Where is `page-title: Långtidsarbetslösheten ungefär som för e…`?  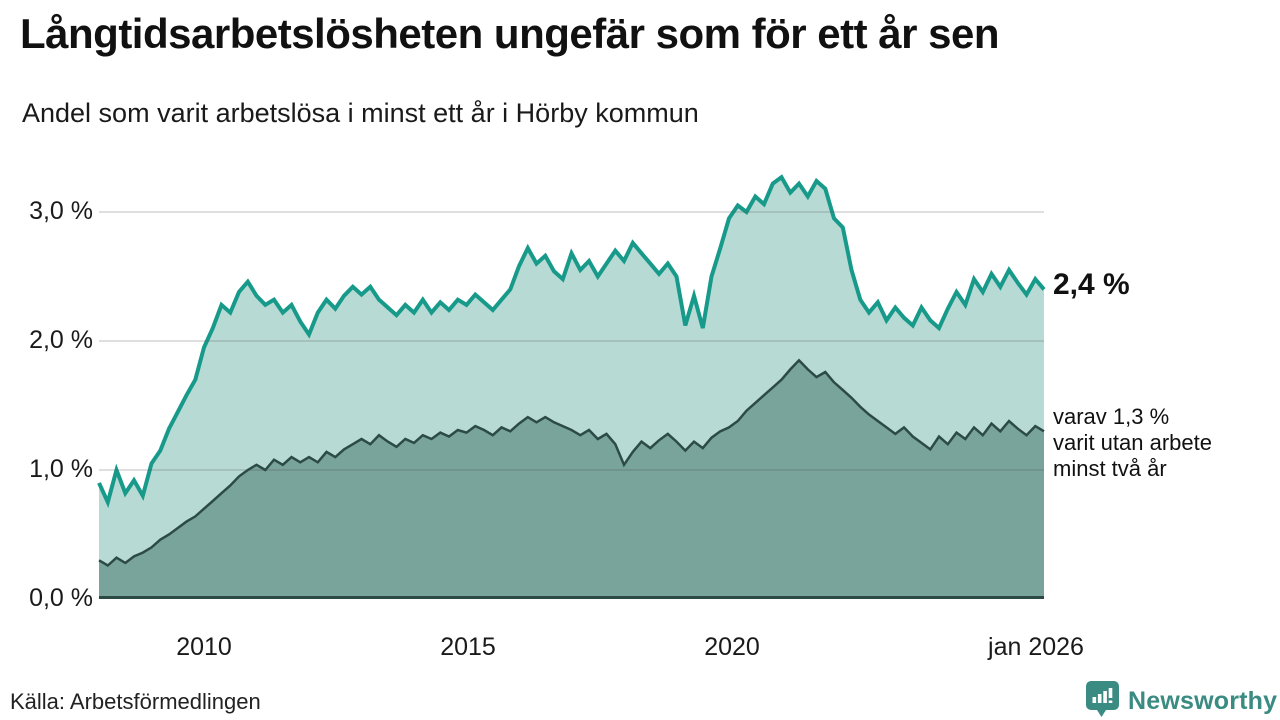 page-title: Långtidsarbetslösheten ungefär som för e… is located at coordinates (510, 33).